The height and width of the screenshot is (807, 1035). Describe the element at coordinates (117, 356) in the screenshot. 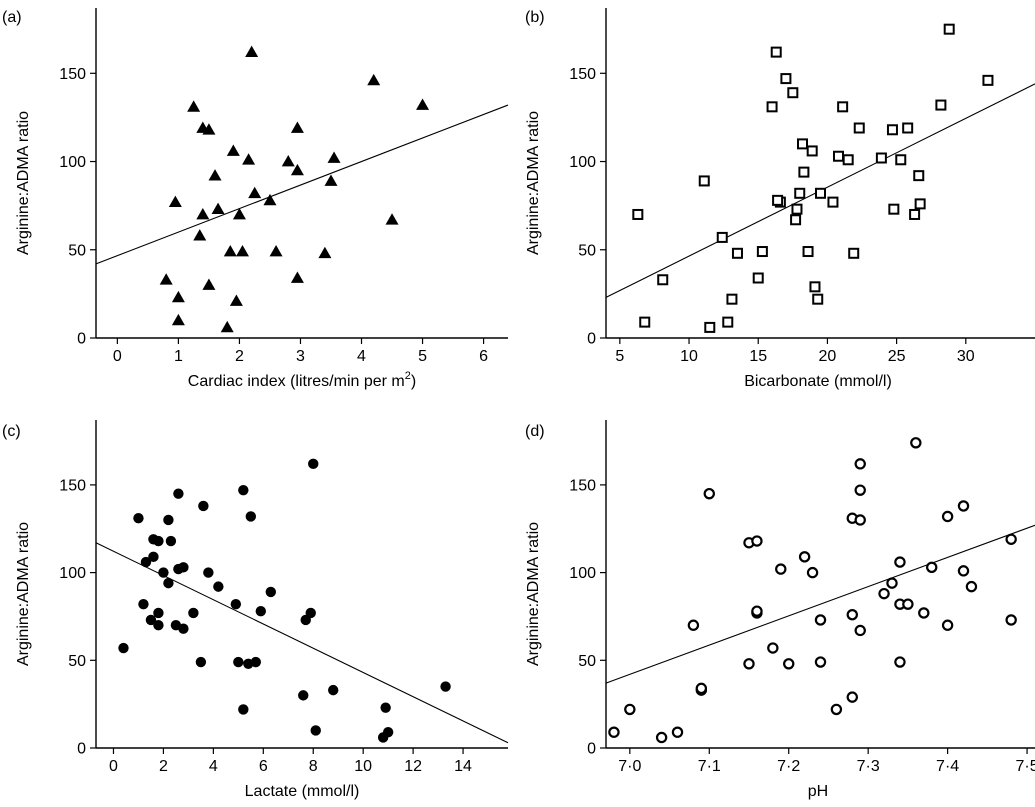

I see `x-tick-label: 0` at that location.